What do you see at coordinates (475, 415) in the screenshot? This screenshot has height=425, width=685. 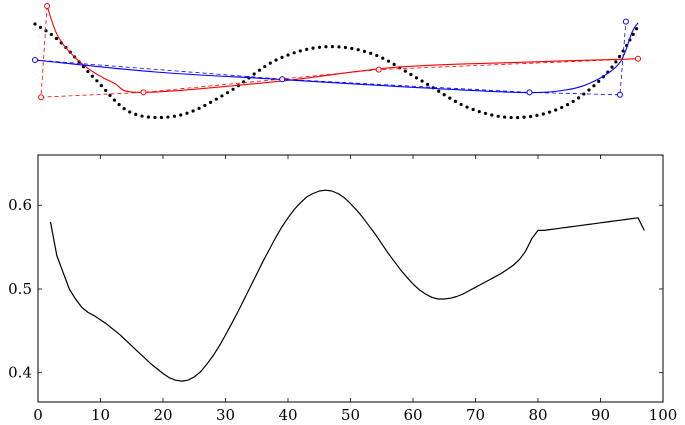 I see `x-tick-label: 70` at bounding box center [475, 415].